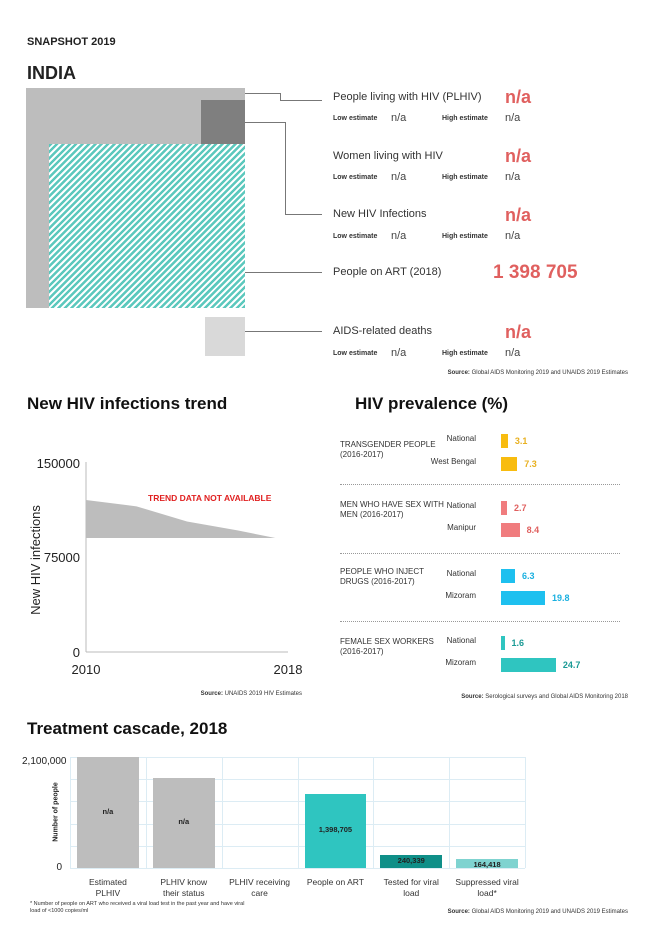 The height and width of the screenshot is (940, 665). What do you see at coordinates (392, 509) in the screenshot?
I see `group-label: MEN WHO HAVE SEX WITH MEN (2016-2017)` at bounding box center [392, 509].